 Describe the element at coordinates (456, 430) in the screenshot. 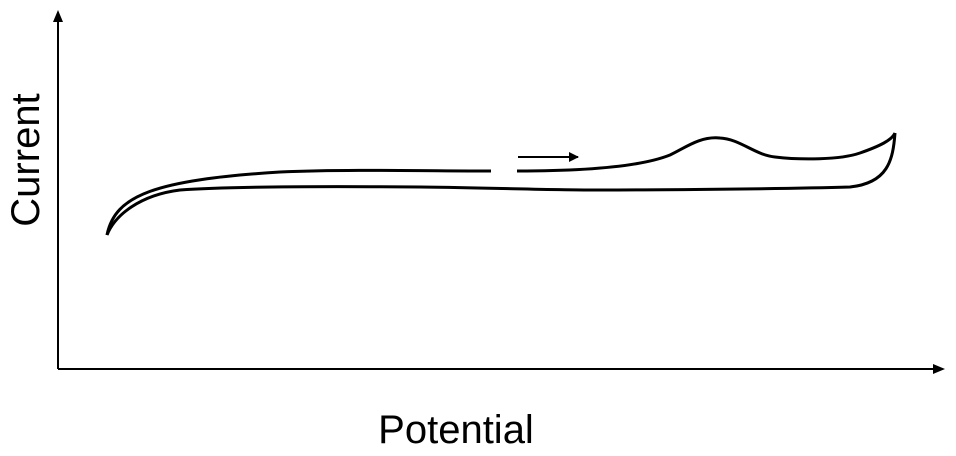

I see `x-axis-label: Potential` at that location.